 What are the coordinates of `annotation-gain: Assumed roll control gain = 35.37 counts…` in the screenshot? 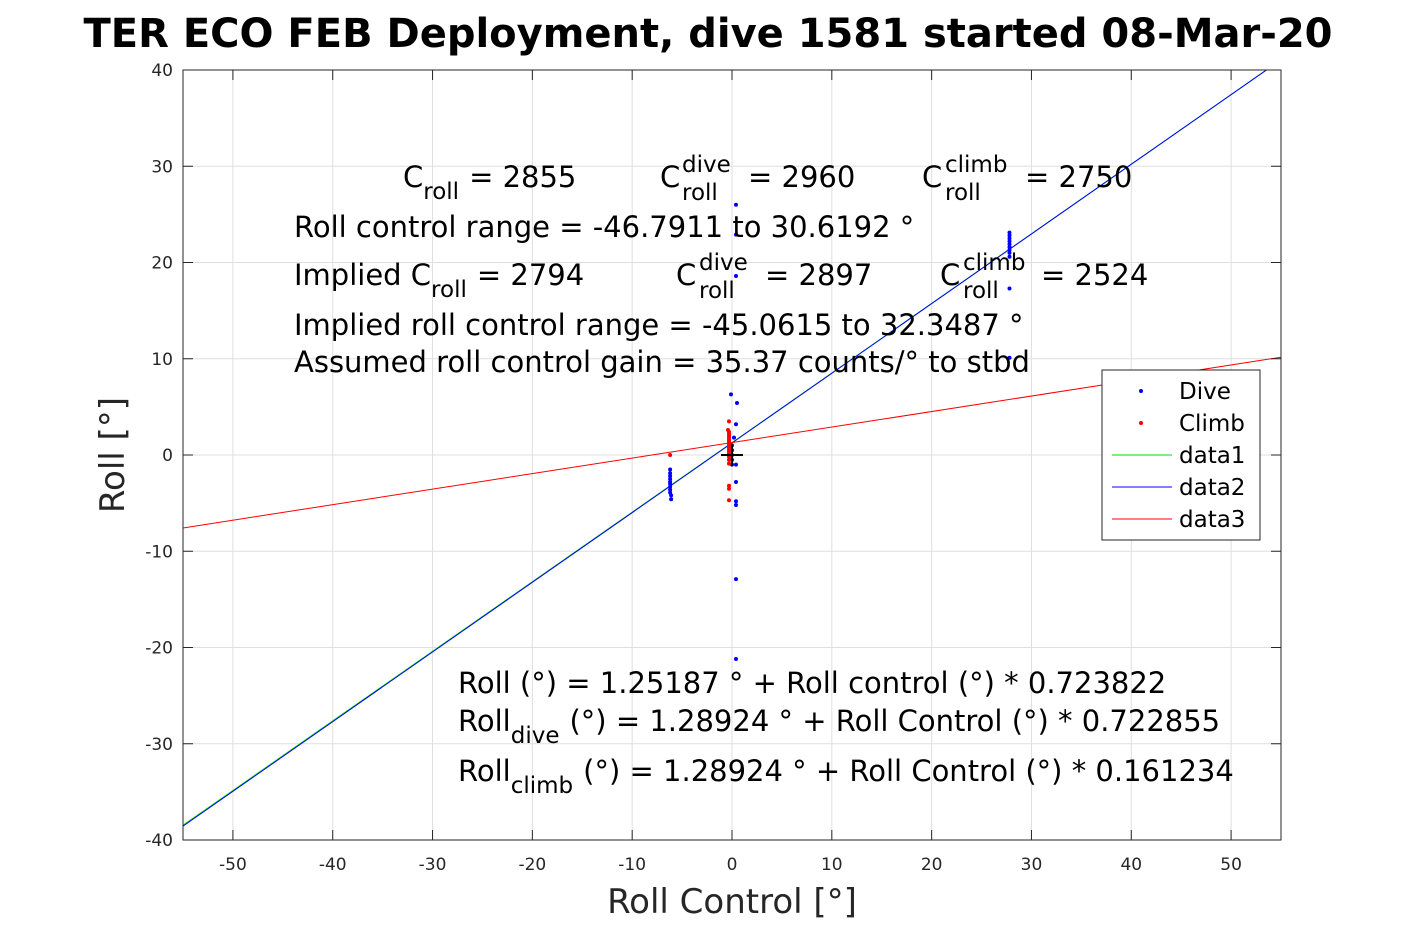 It's located at (662, 362).